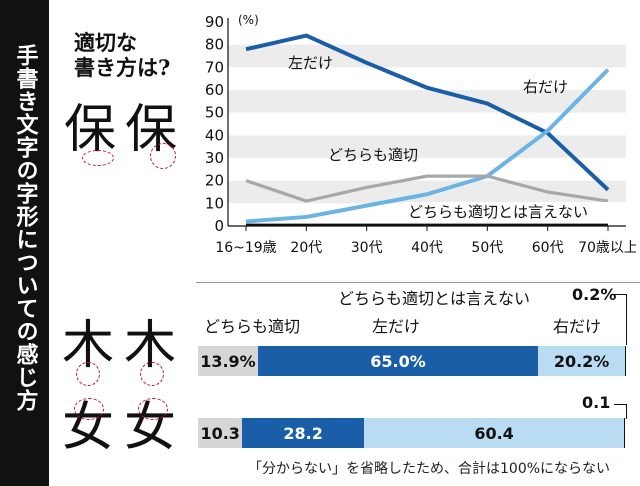  Describe the element at coordinates (25, 228) in the screenshot. I see `title: 手書き文字の字形についての感じ方` at that location.